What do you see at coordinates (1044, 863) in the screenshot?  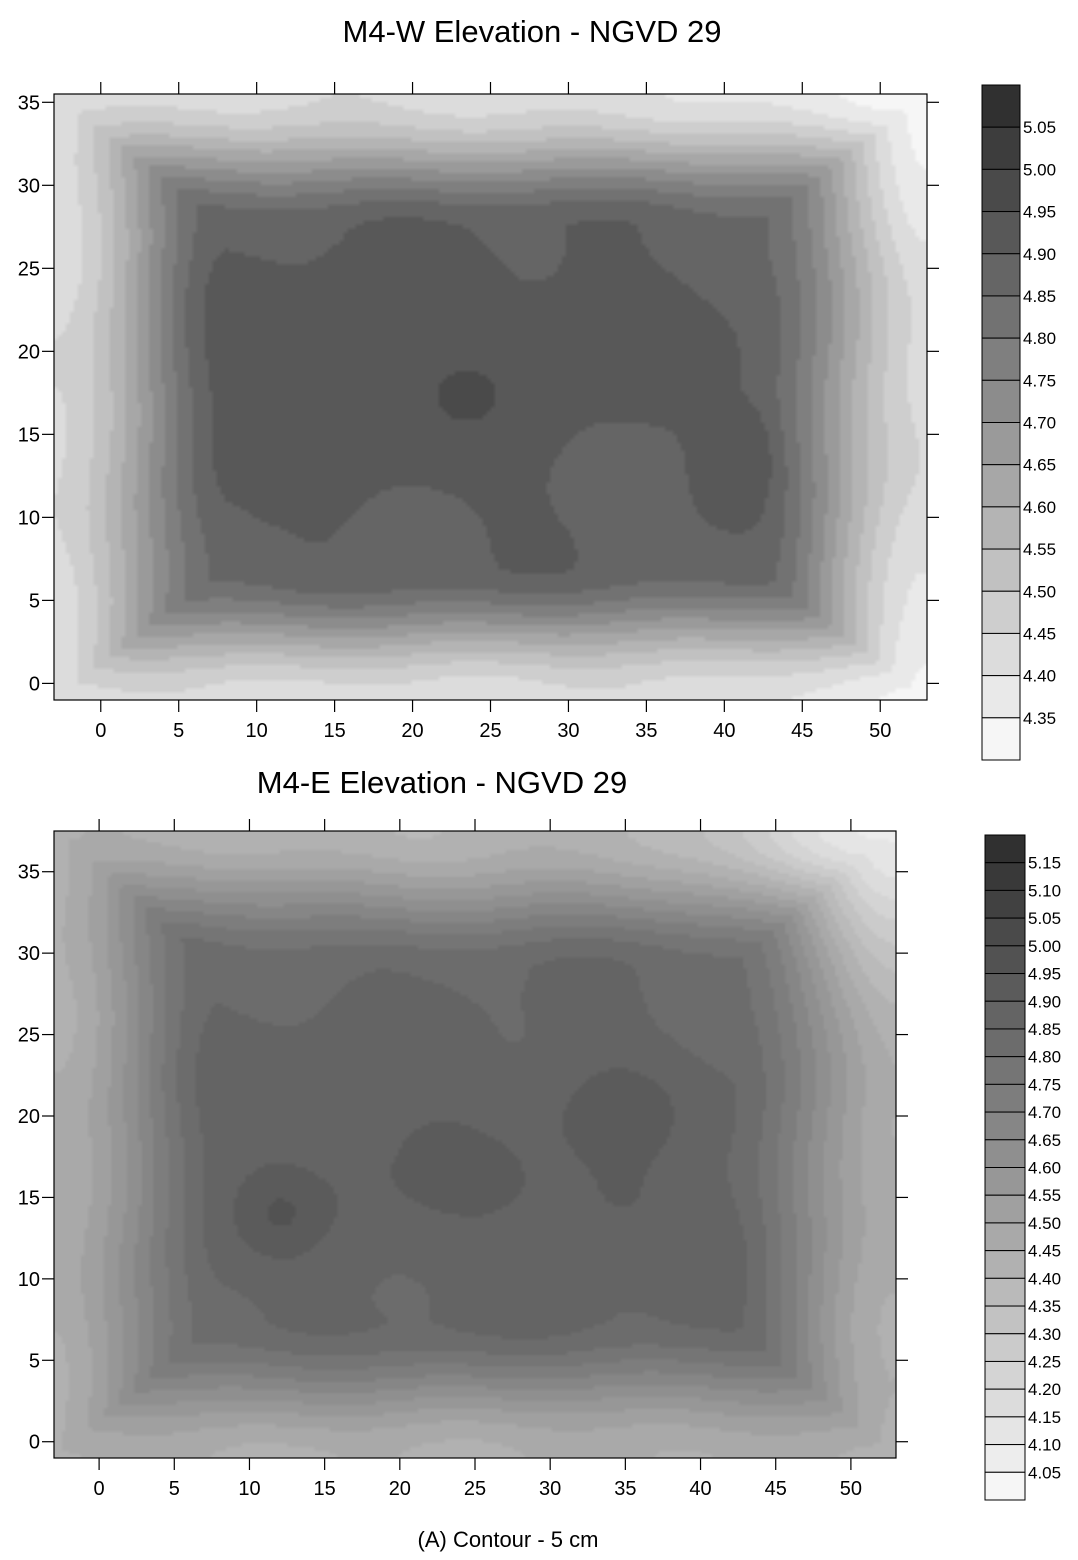 I see `legend-label: 5.15` at bounding box center [1044, 863].